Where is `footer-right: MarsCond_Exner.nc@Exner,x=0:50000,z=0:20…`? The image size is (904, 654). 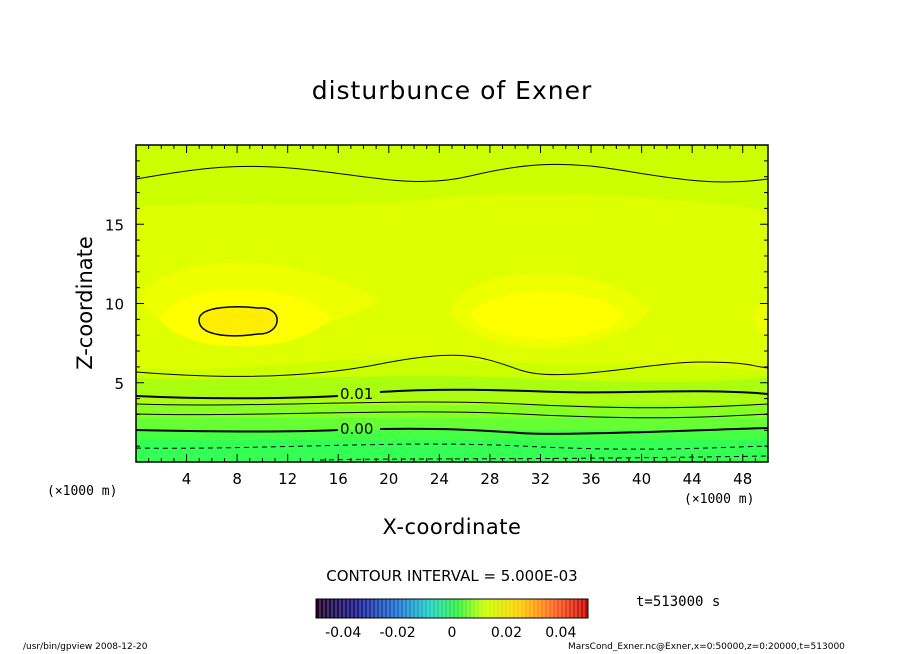 footer-right: MarsCond_Exner.nc@Exner,x=0:50000,z=0:20… is located at coordinates (706, 647).